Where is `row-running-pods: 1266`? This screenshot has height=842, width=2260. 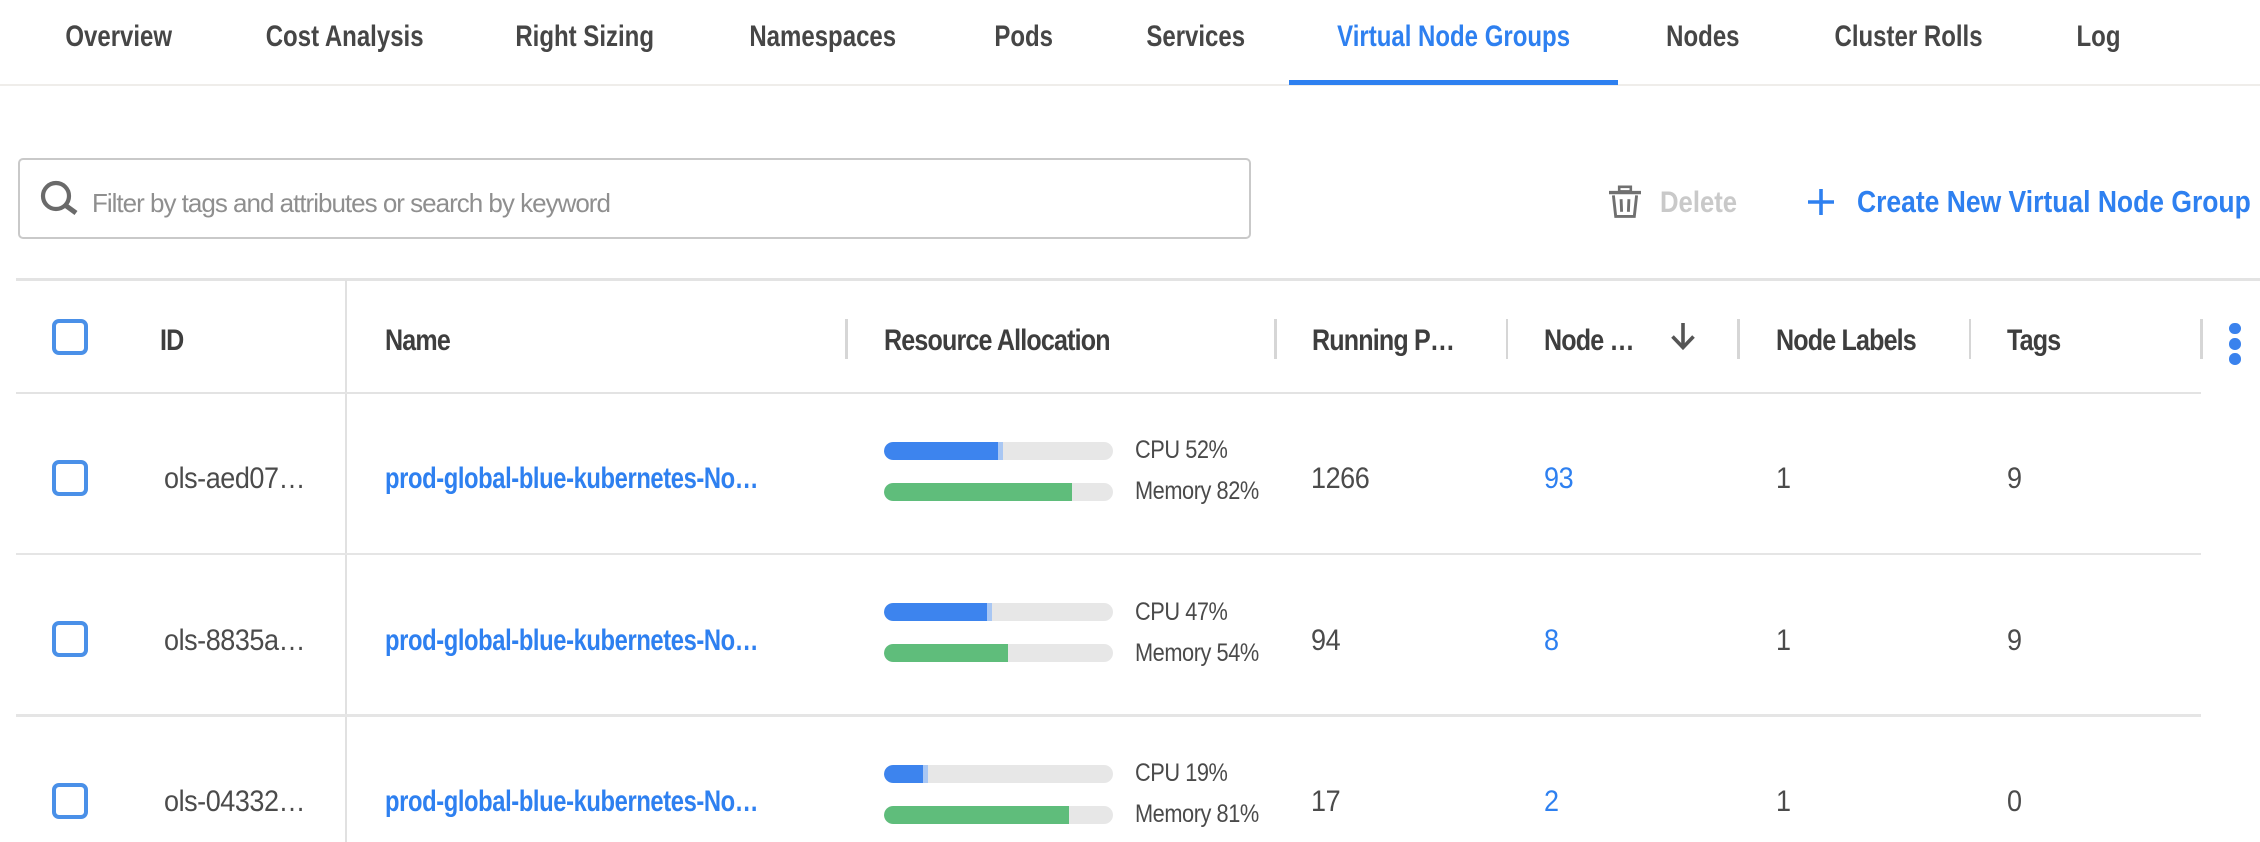
row-running-pods: 1266 is located at coordinates (1340, 479).